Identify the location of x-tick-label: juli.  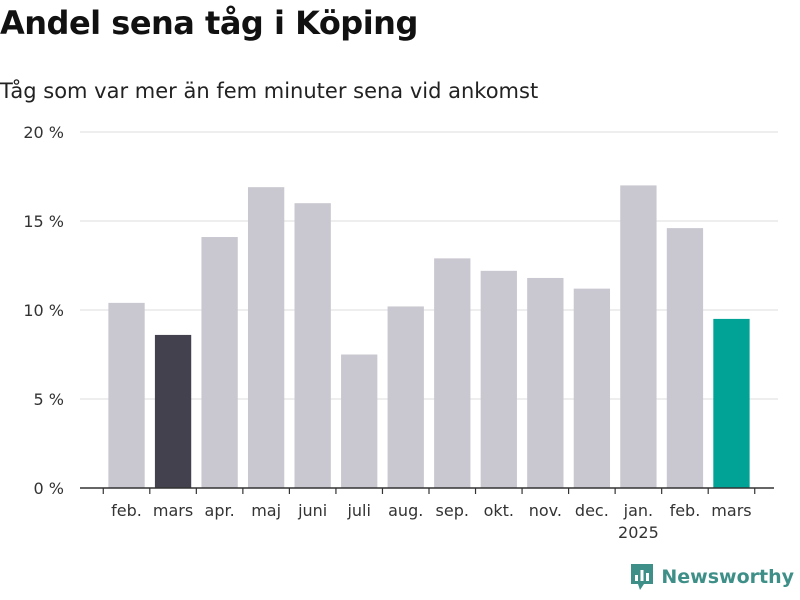
(358, 510).